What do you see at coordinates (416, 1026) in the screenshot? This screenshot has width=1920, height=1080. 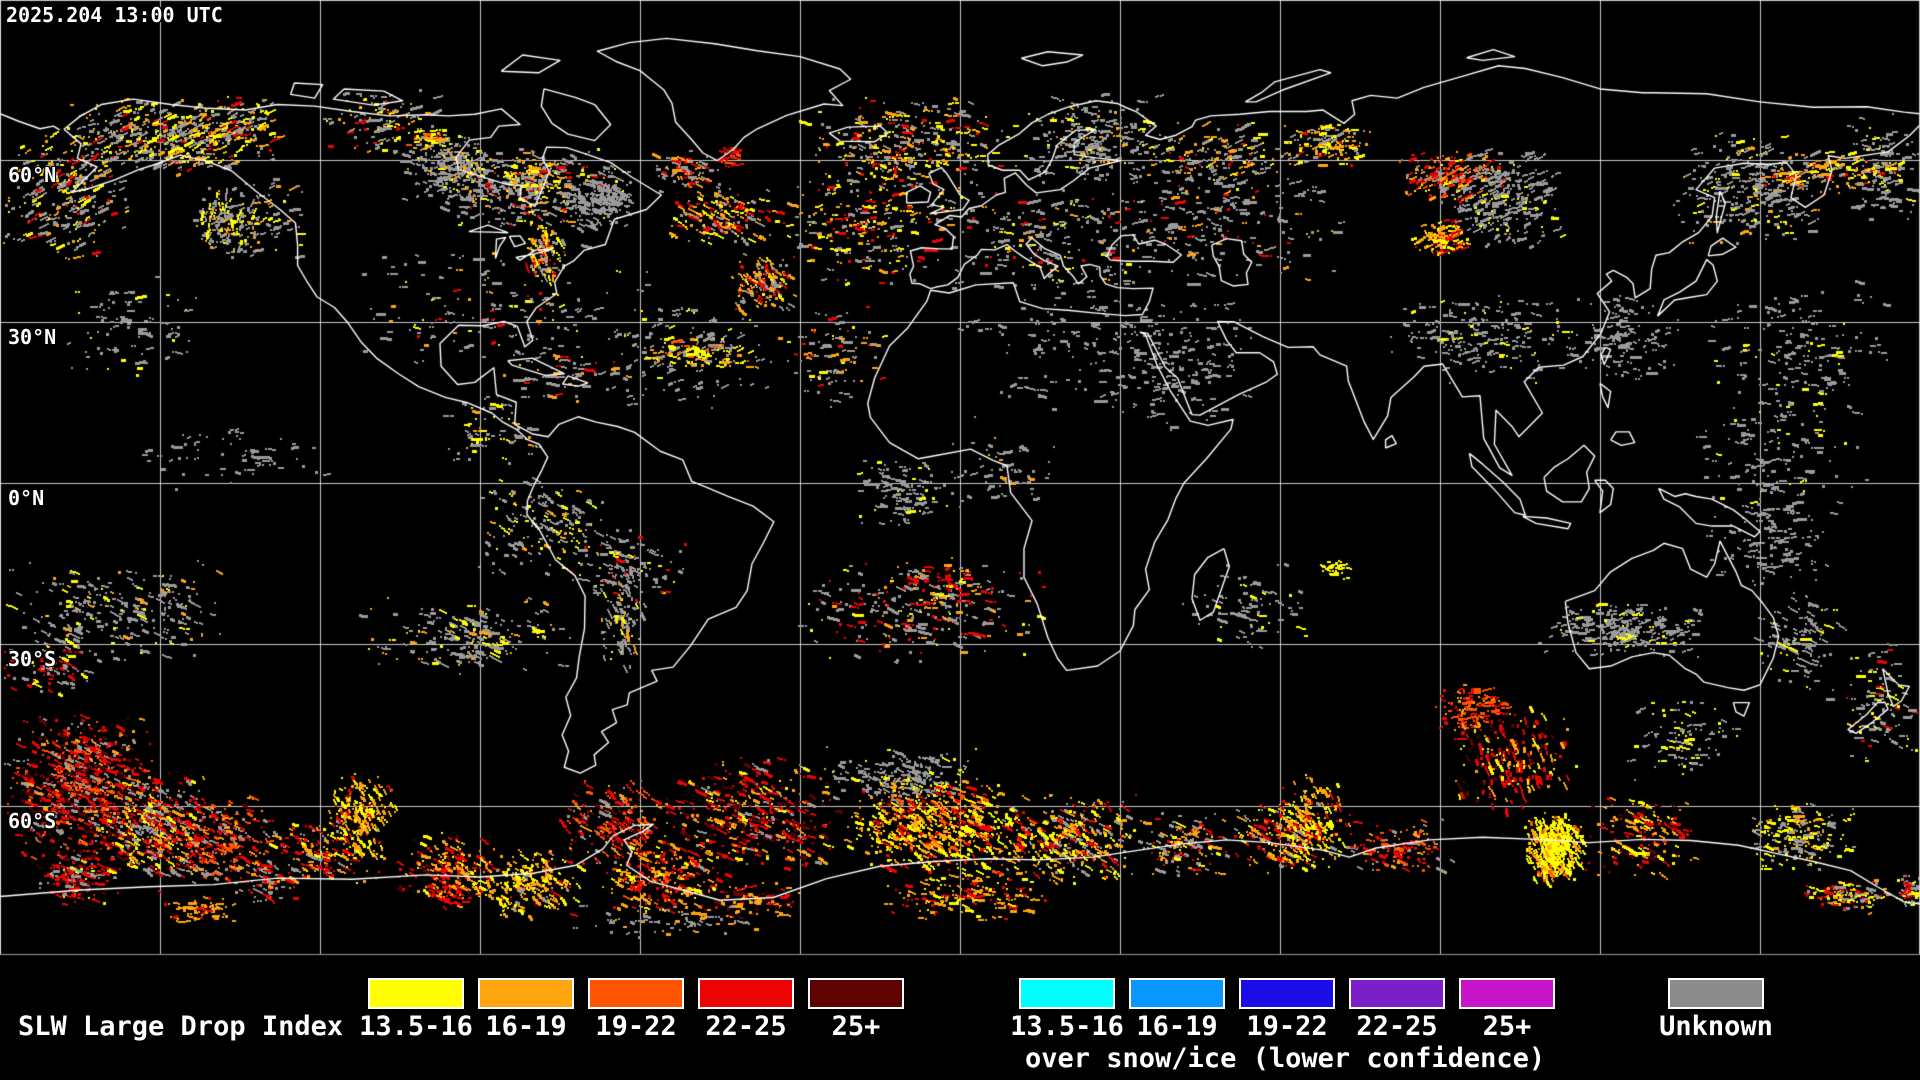 I see `slw-legend-range-label: 13.5-16` at bounding box center [416, 1026].